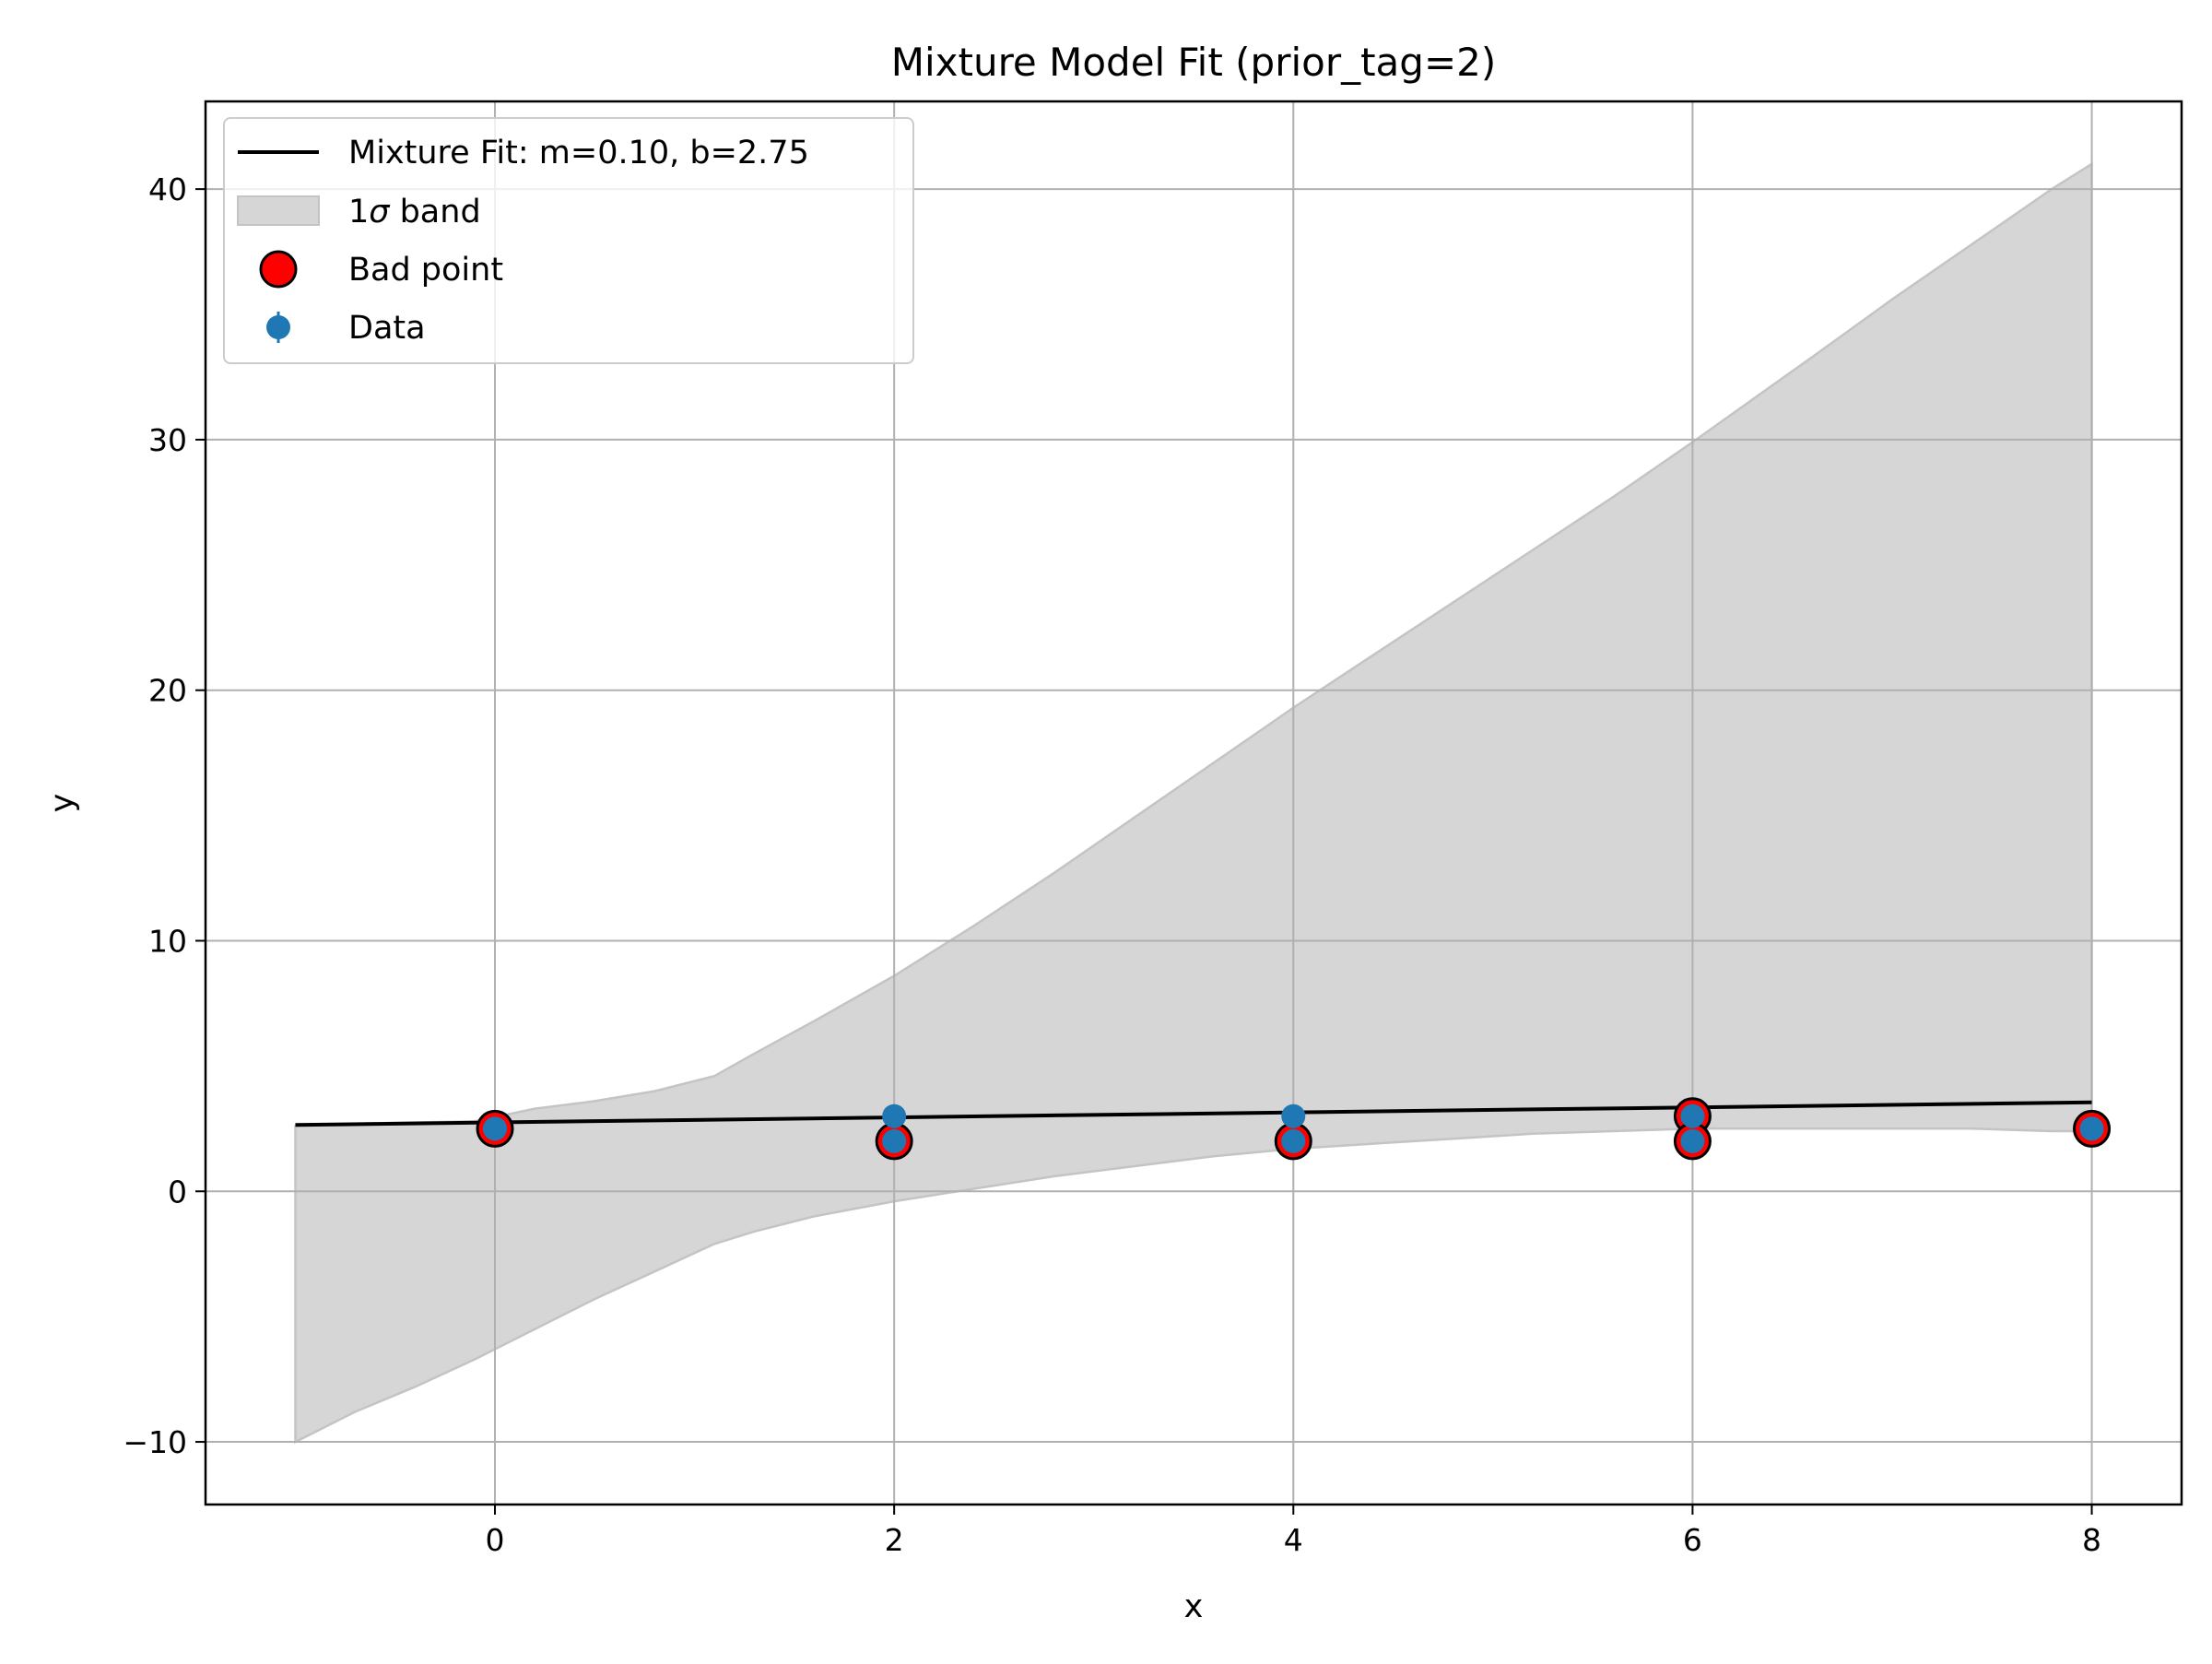 Image resolution: width=2212 pixels, height=1664 pixels. I want to click on legend-bad-point-label: Bad point, so click(425, 270).